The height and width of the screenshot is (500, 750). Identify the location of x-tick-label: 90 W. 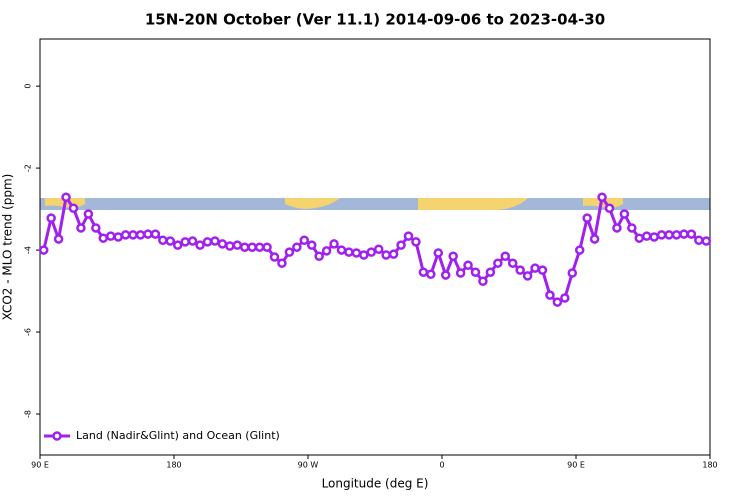
(308, 465).